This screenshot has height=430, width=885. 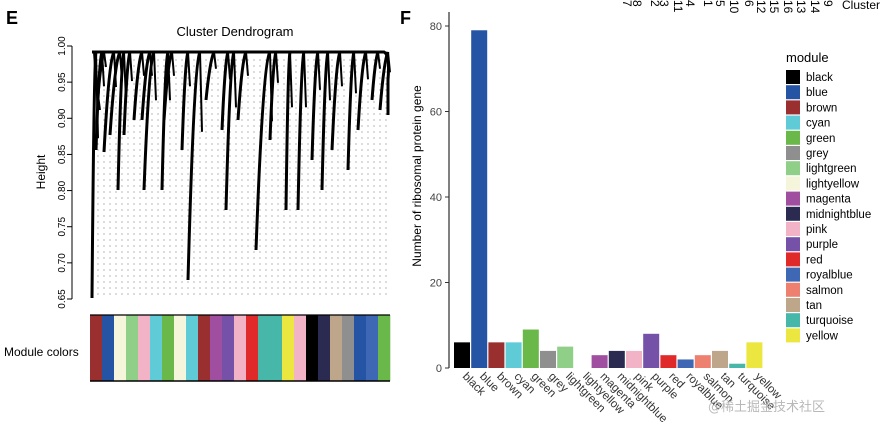 I want to click on legend-label: turquoise, so click(x=829, y=321).